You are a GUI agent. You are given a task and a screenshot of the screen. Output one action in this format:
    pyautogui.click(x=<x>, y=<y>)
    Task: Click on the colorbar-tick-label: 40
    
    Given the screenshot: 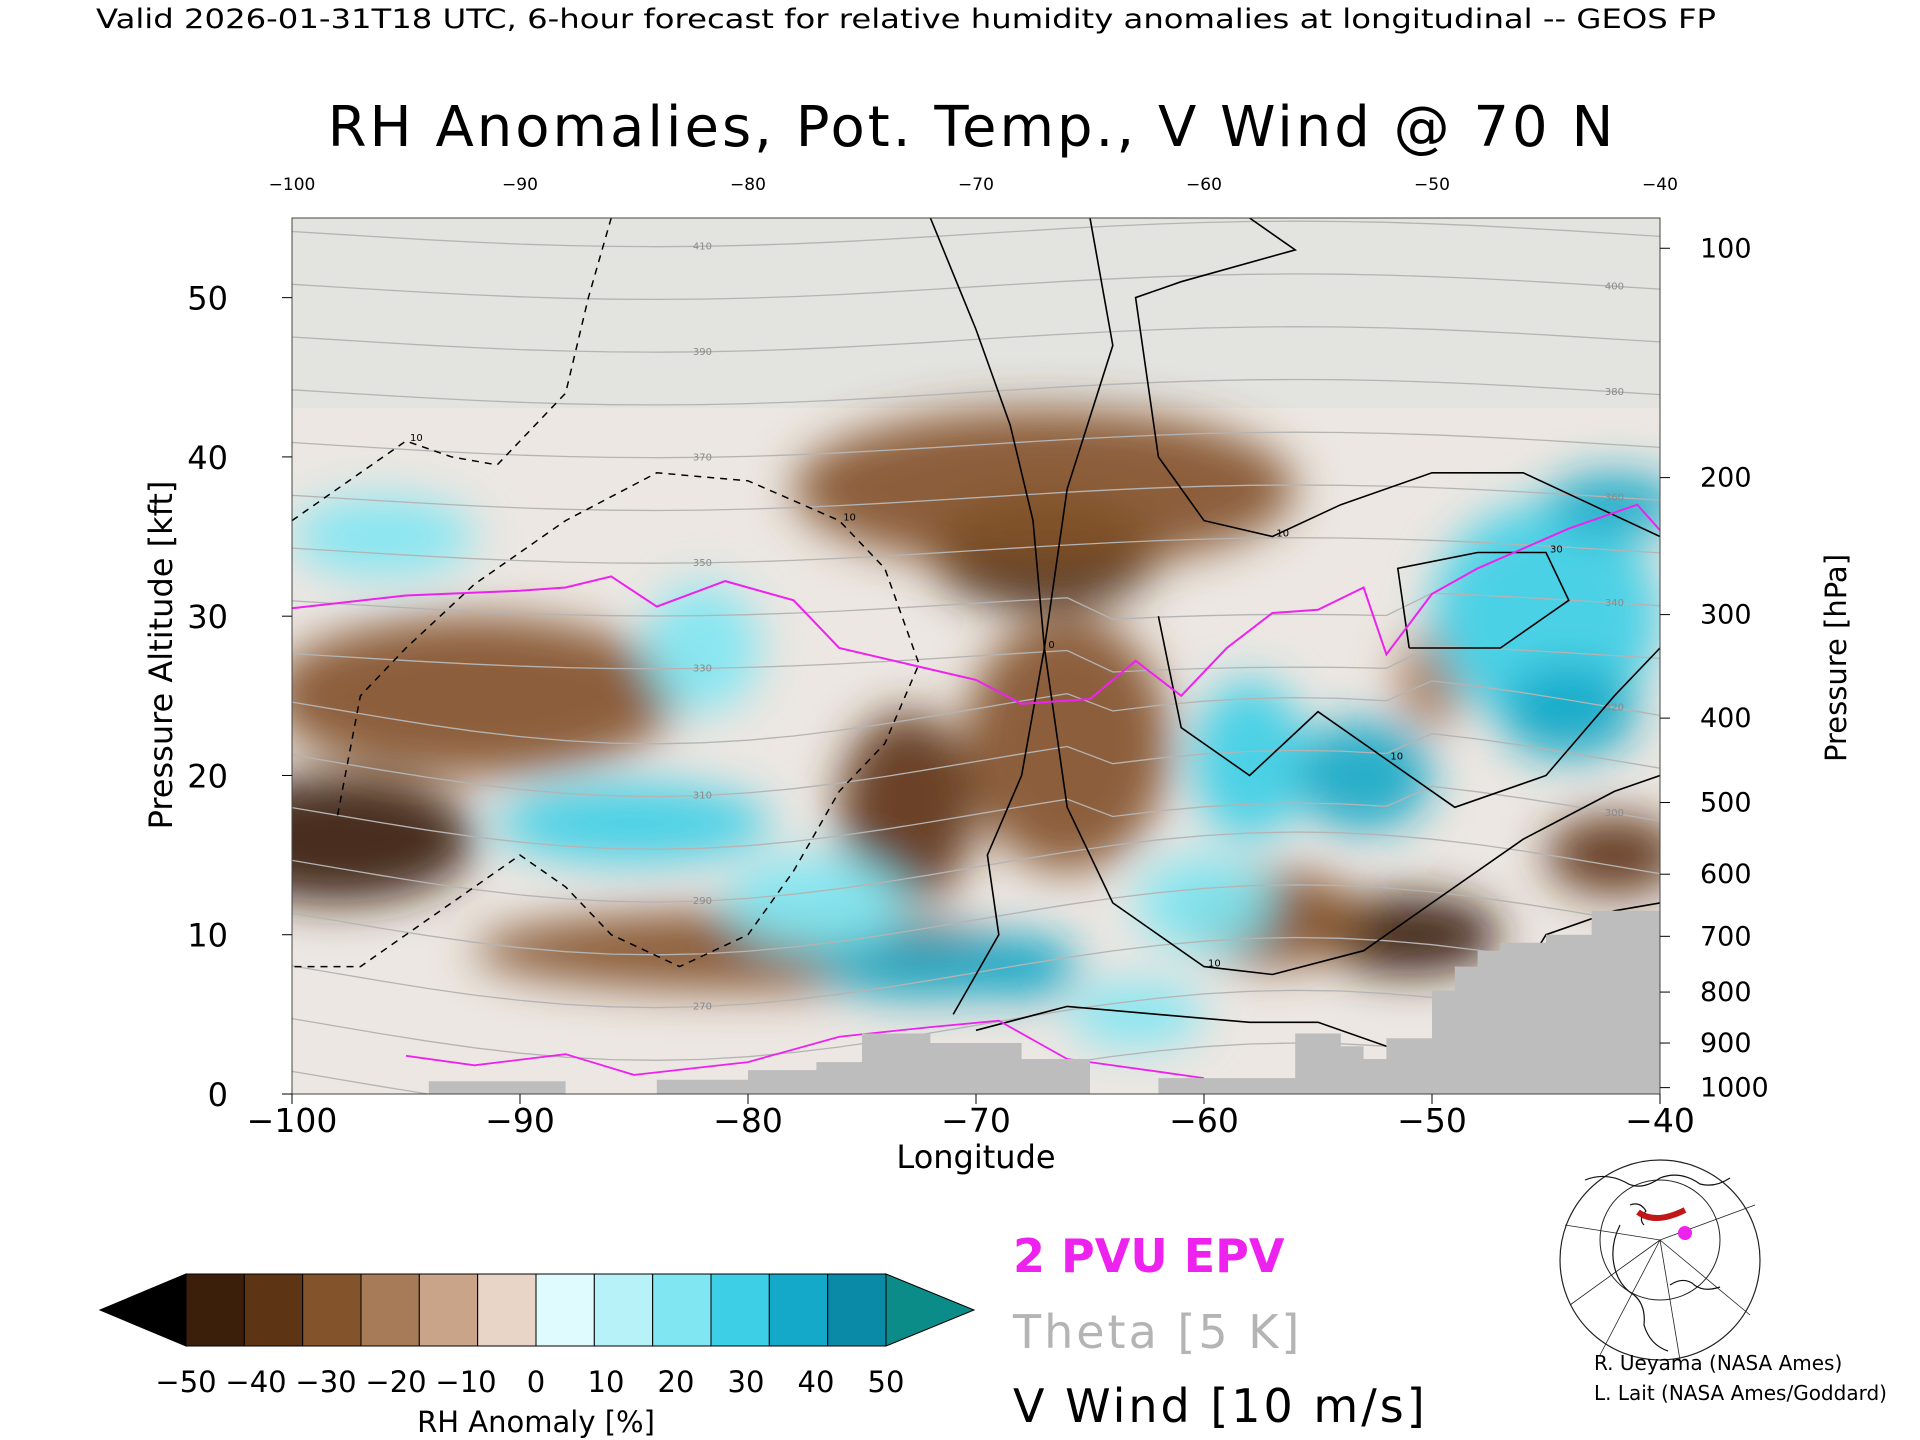 What is the action you would take?
    pyautogui.click(x=816, y=1382)
    